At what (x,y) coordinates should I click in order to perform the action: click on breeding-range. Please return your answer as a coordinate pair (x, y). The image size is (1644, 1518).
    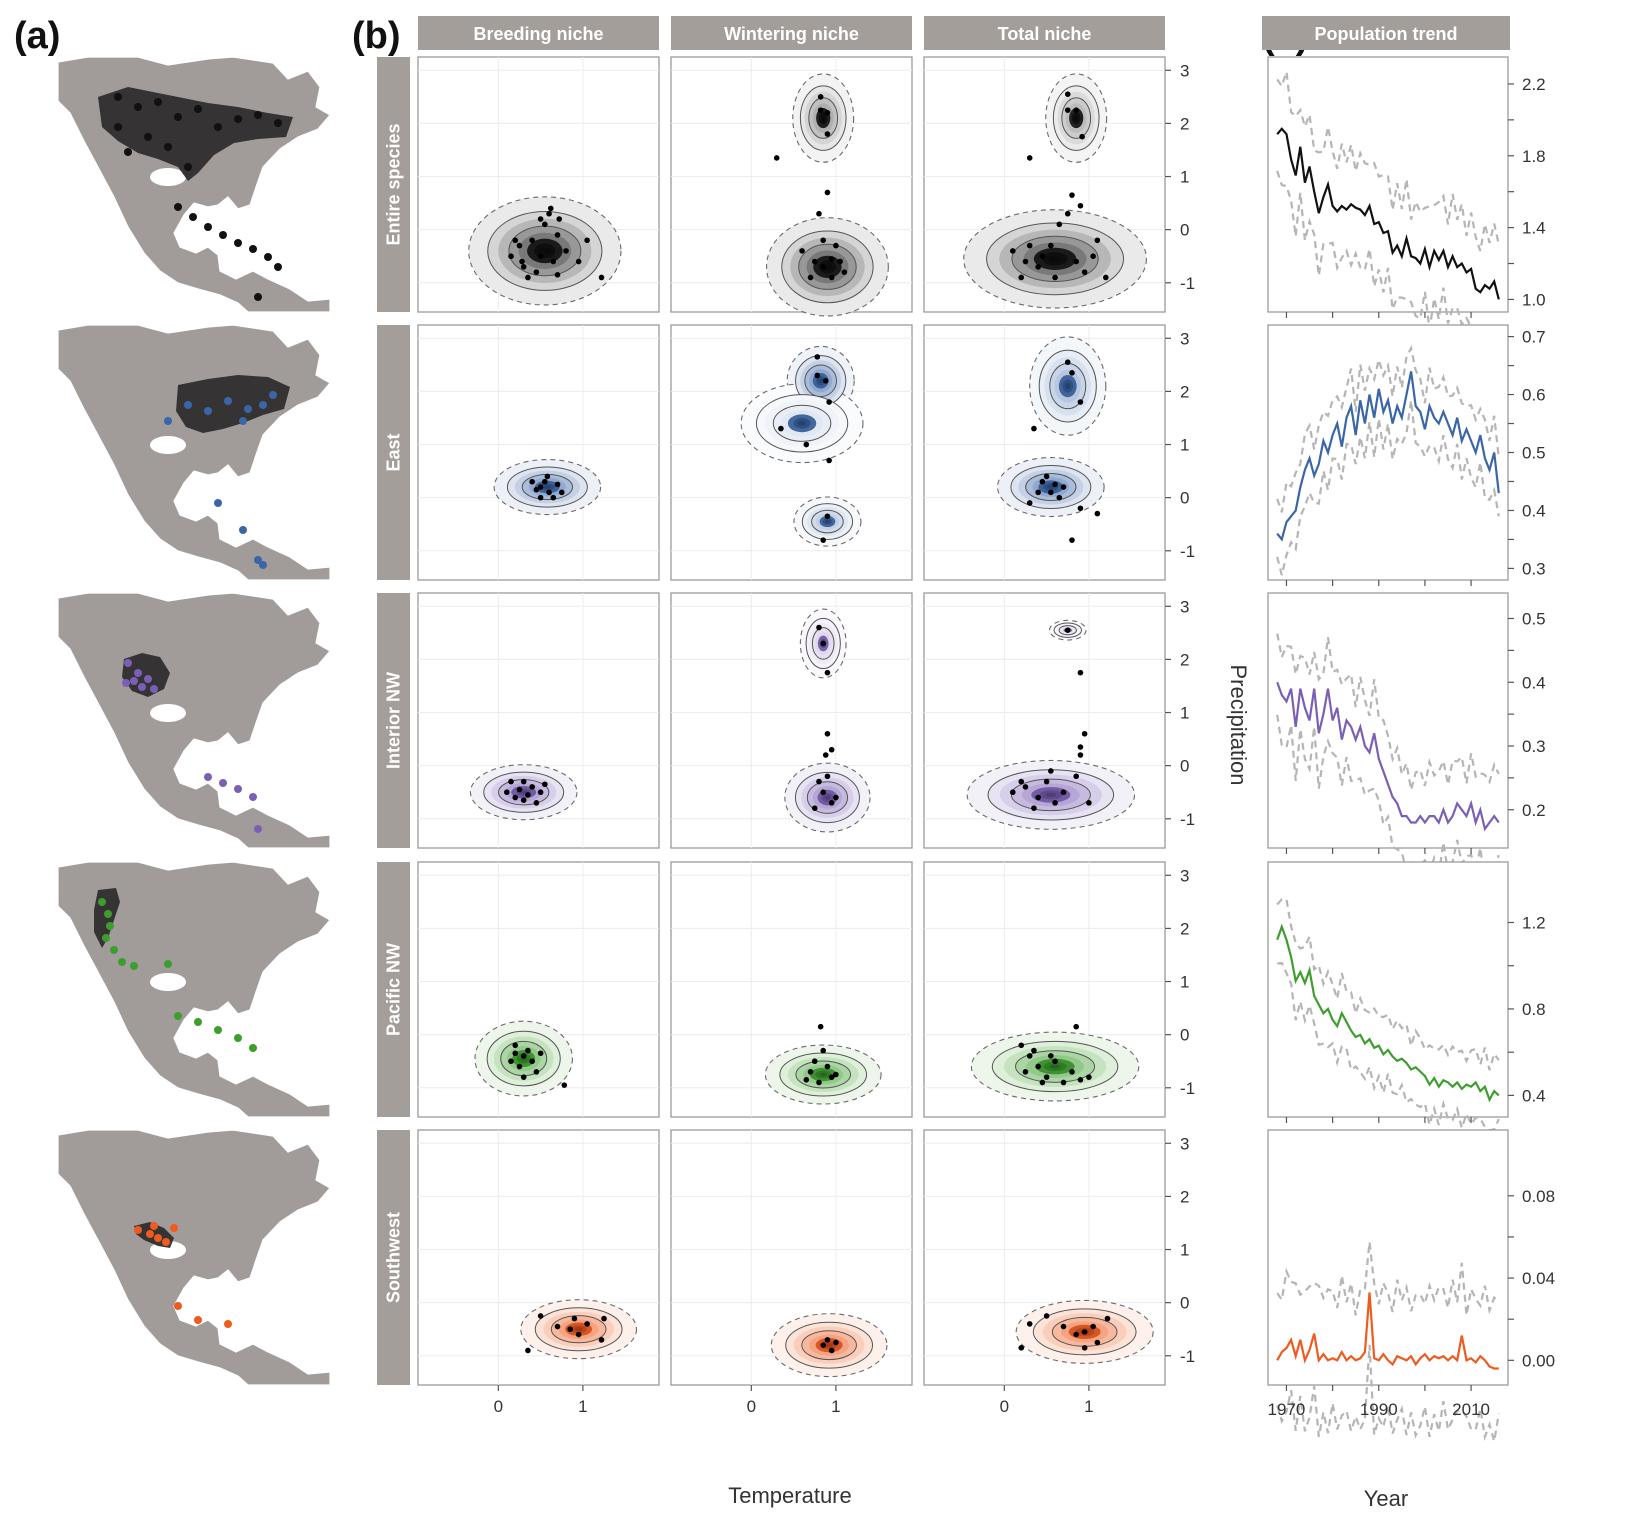
    Looking at the image, I should click on (195, 134).